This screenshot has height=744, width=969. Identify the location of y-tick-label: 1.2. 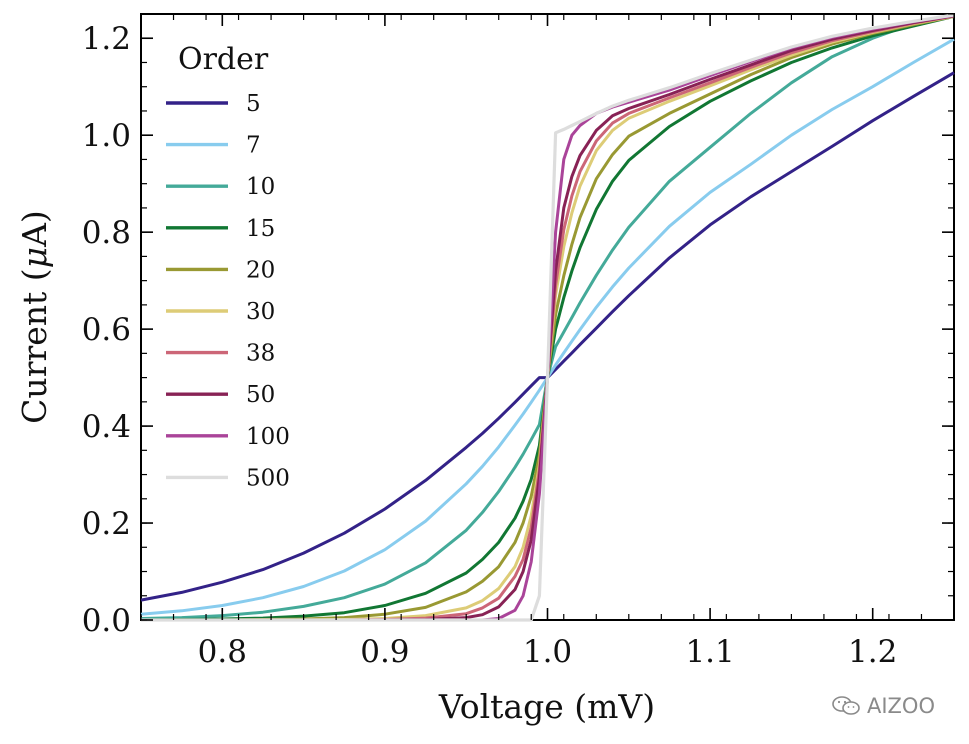
(106, 39).